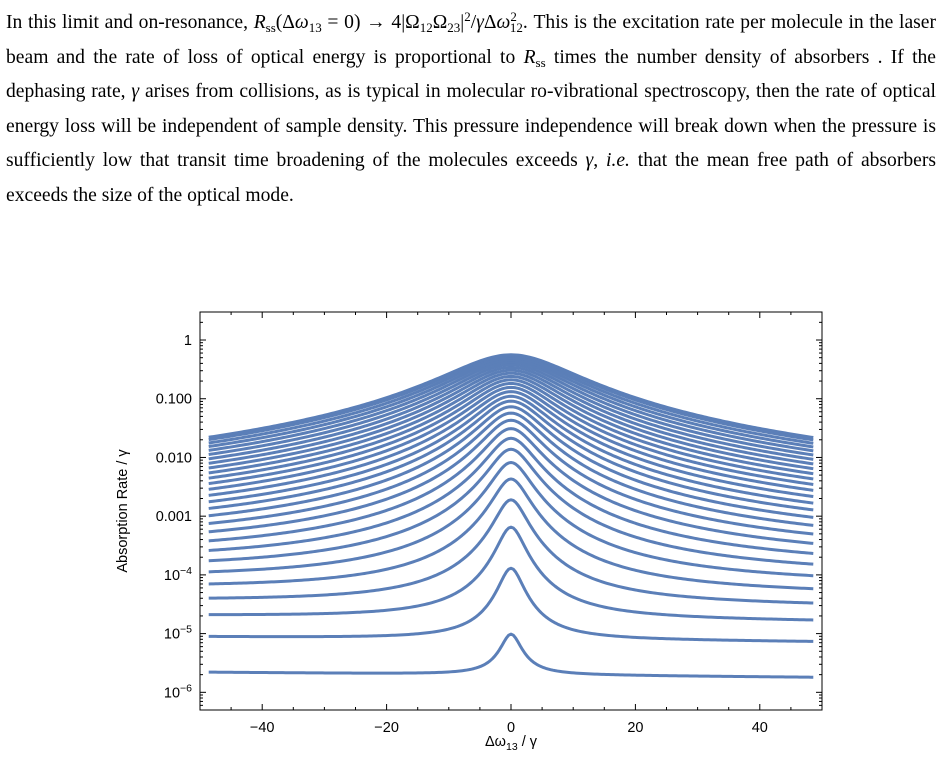  Describe the element at coordinates (178, 691) in the screenshot. I see `y-tick-label: 10⁻⁶` at that location.